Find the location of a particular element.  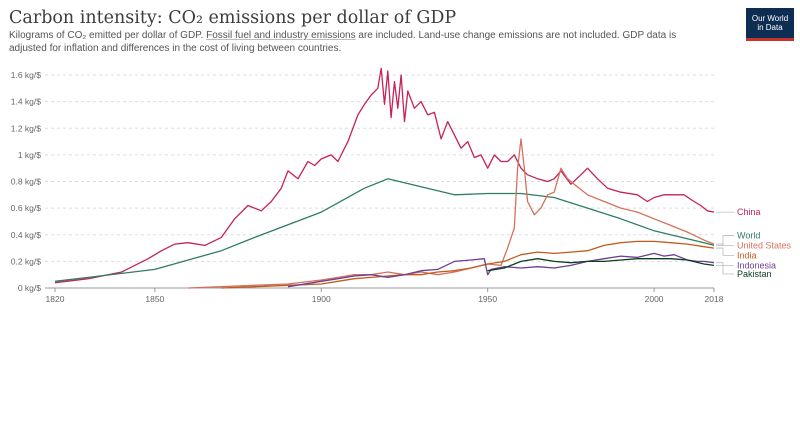

logo-line-1: Our World is located at coordinates (770, 18).